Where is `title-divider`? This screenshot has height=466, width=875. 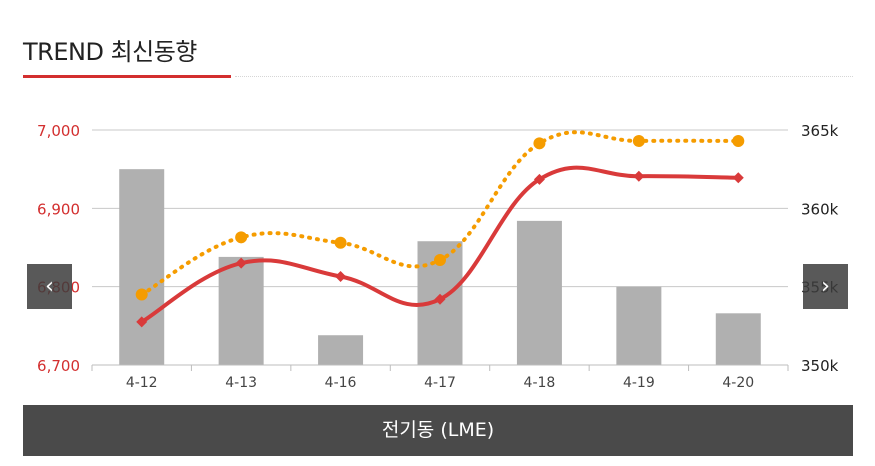 title-divider is located at coordinates (544, 76).